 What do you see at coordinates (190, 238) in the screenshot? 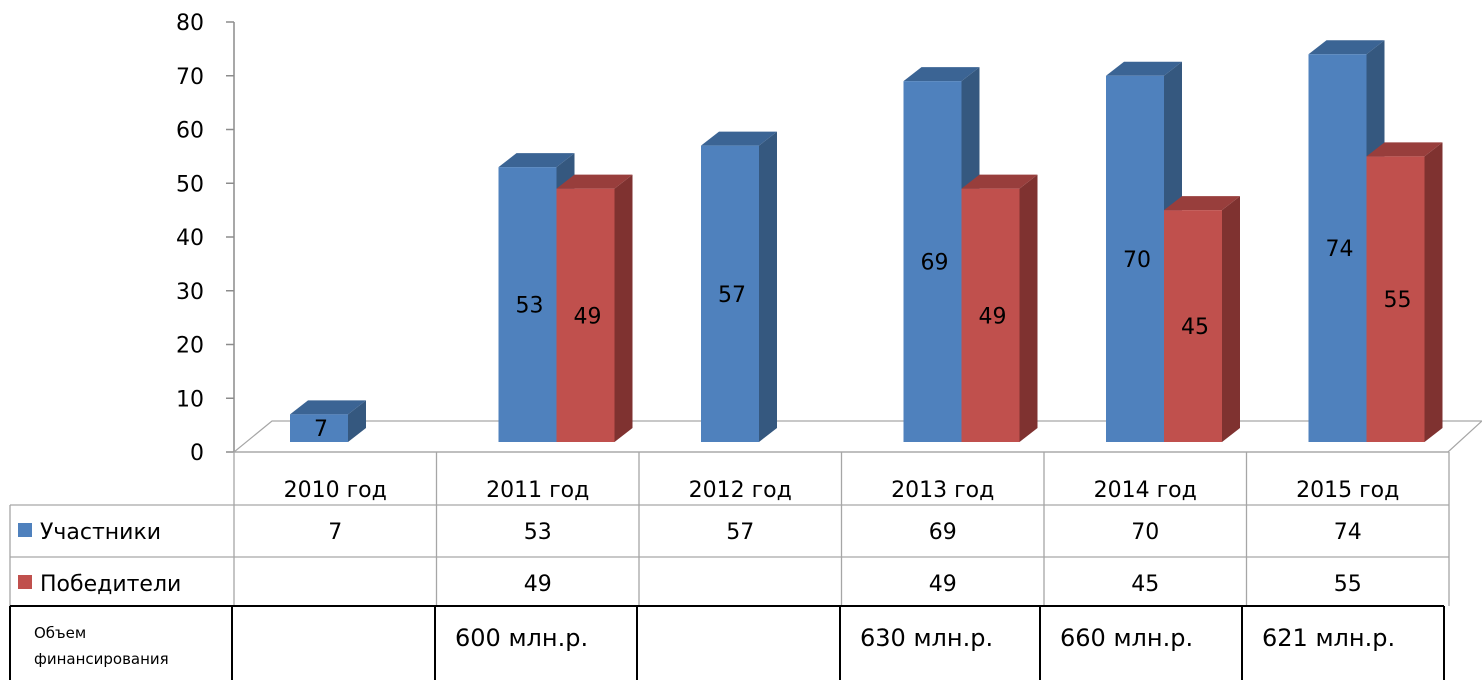
I see `y-tick-label: 40` at bounding box center [190, 238].